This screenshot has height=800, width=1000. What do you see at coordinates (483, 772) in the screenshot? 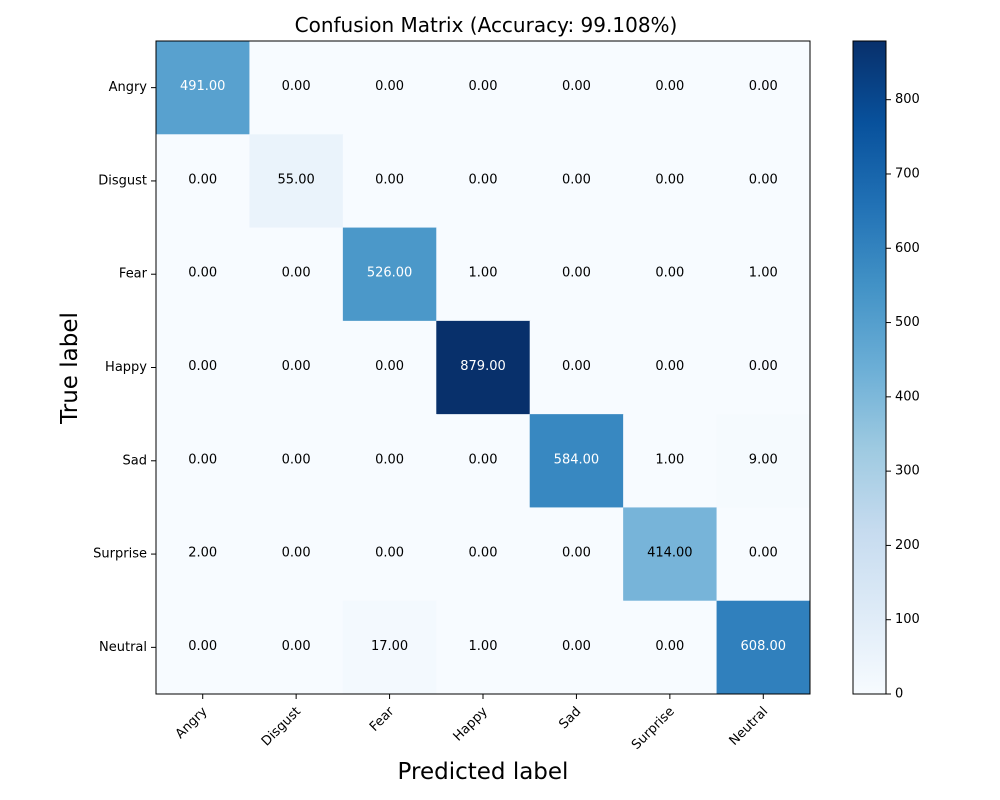
I see `x-axis-label: Predicted label` at bounding box center [483, 772].